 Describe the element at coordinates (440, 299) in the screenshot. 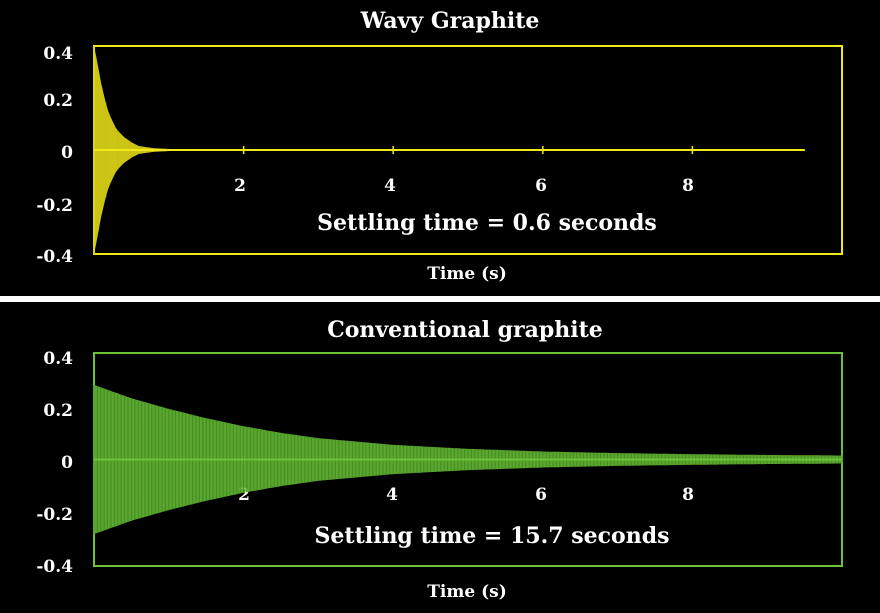

I see `panel-divider` at that location.